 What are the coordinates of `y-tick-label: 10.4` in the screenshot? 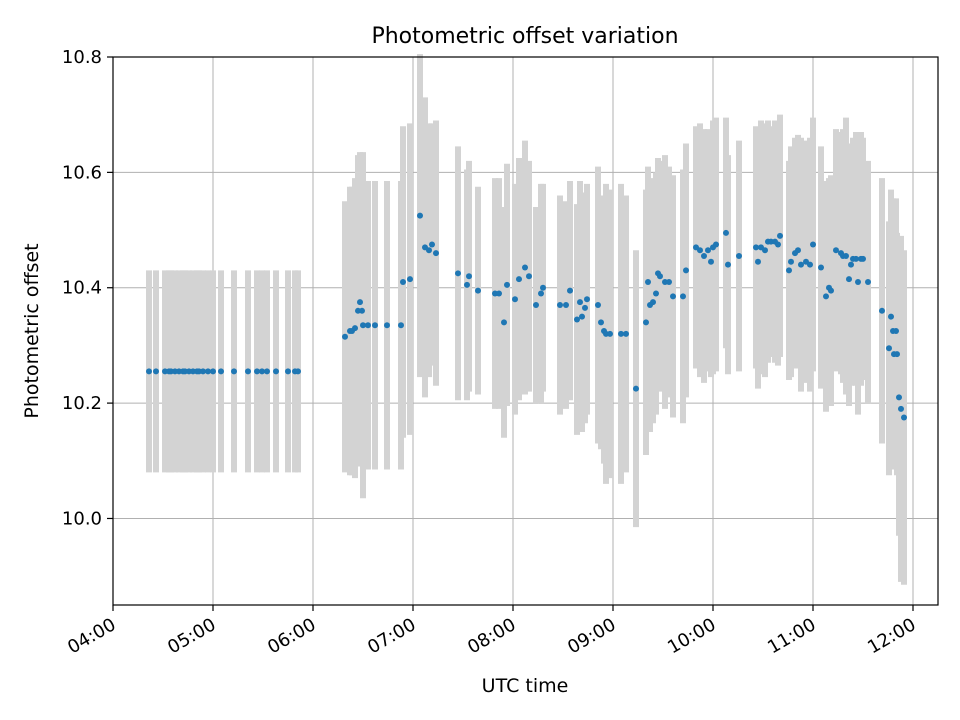 It's located at (82, 288).